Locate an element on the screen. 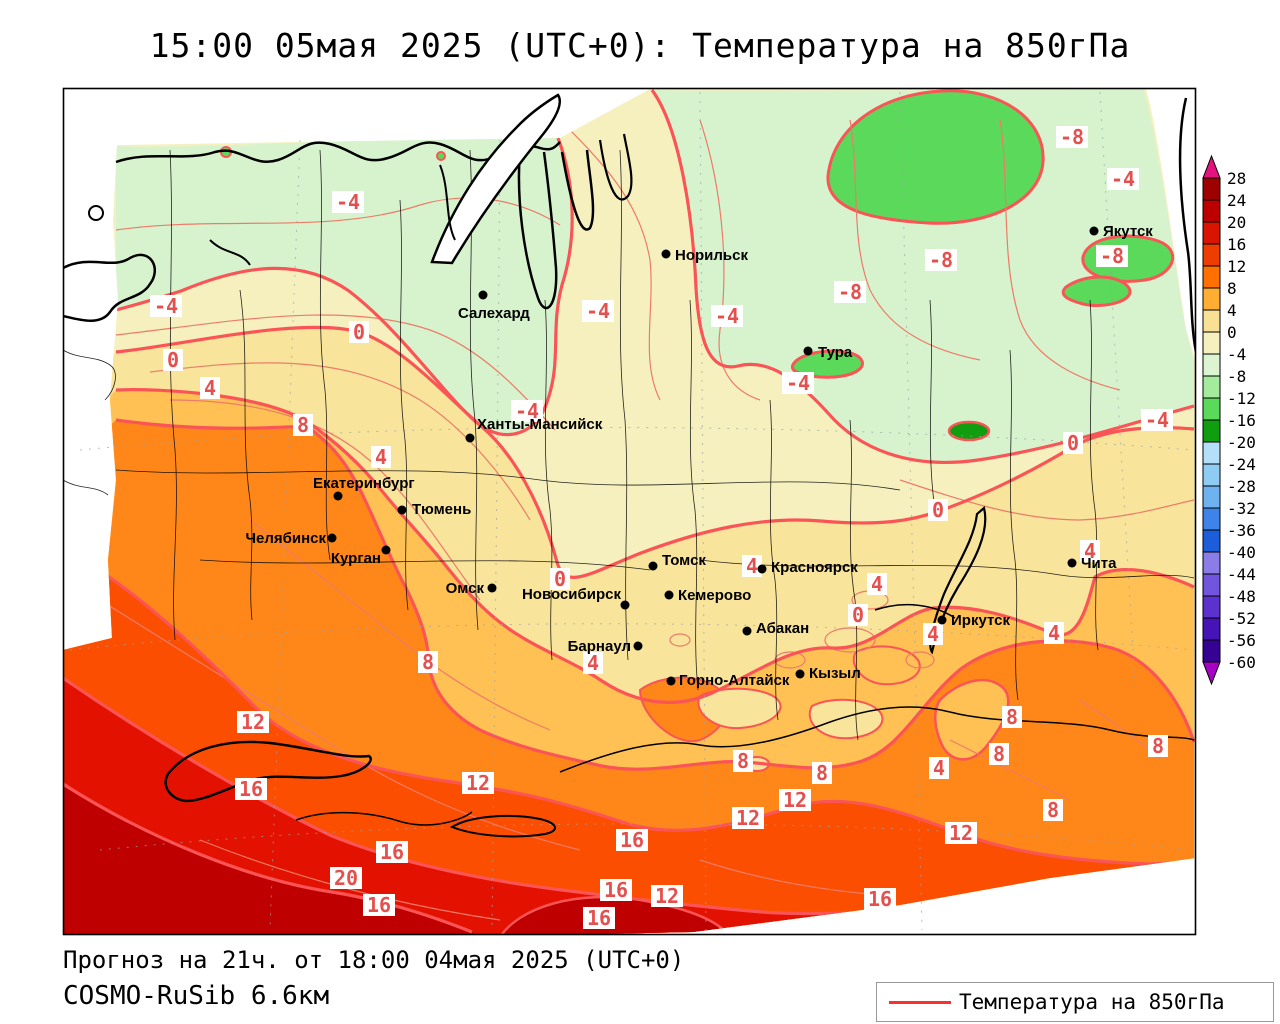 This screenshot has height=1024, width=1280. colorbar-tick-label: -8 is located at coordinates (1236, 376).